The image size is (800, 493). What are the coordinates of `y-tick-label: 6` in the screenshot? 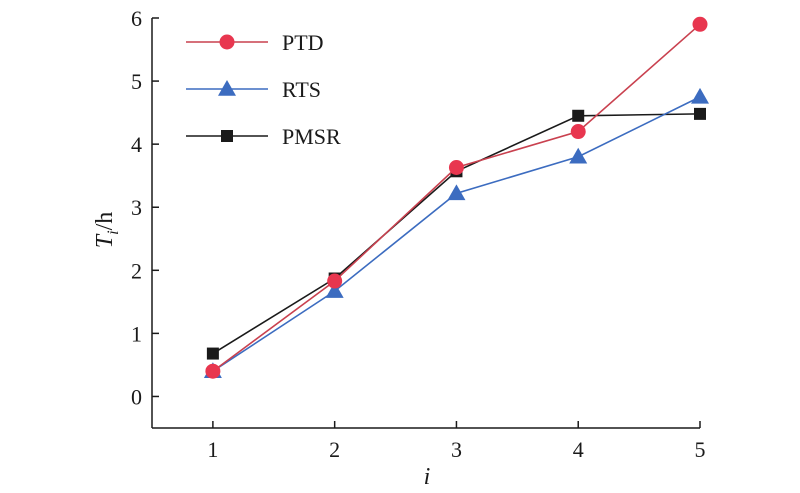 It's located at (136, 18).